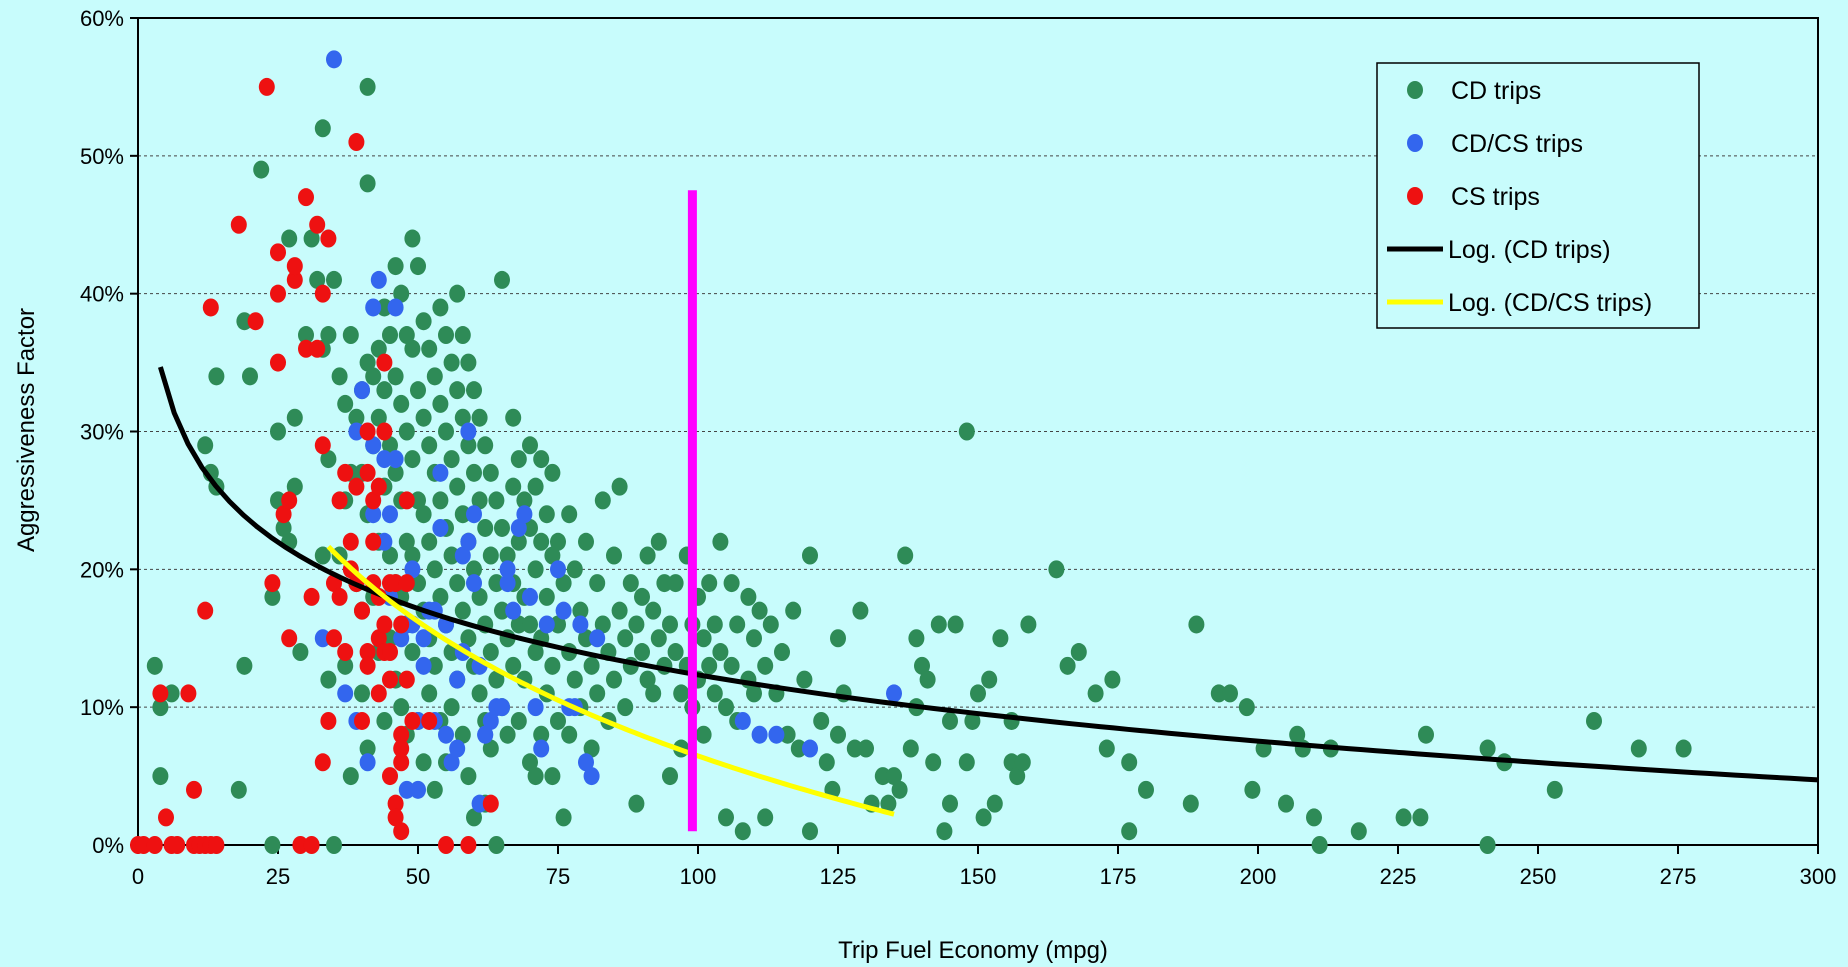  I want to click on x-tick-label: 225, so click(1398, 876).